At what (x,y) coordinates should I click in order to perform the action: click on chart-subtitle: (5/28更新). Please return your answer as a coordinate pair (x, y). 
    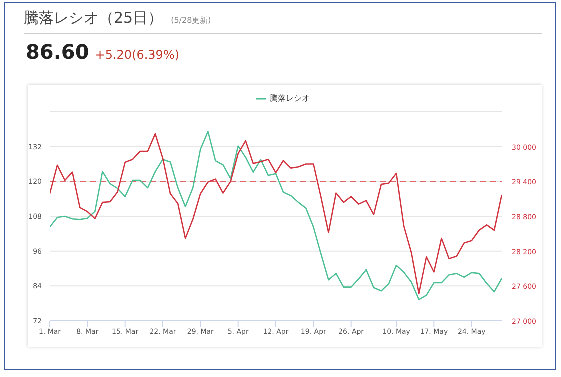
    Looking at the image, I should click on (191, 20).